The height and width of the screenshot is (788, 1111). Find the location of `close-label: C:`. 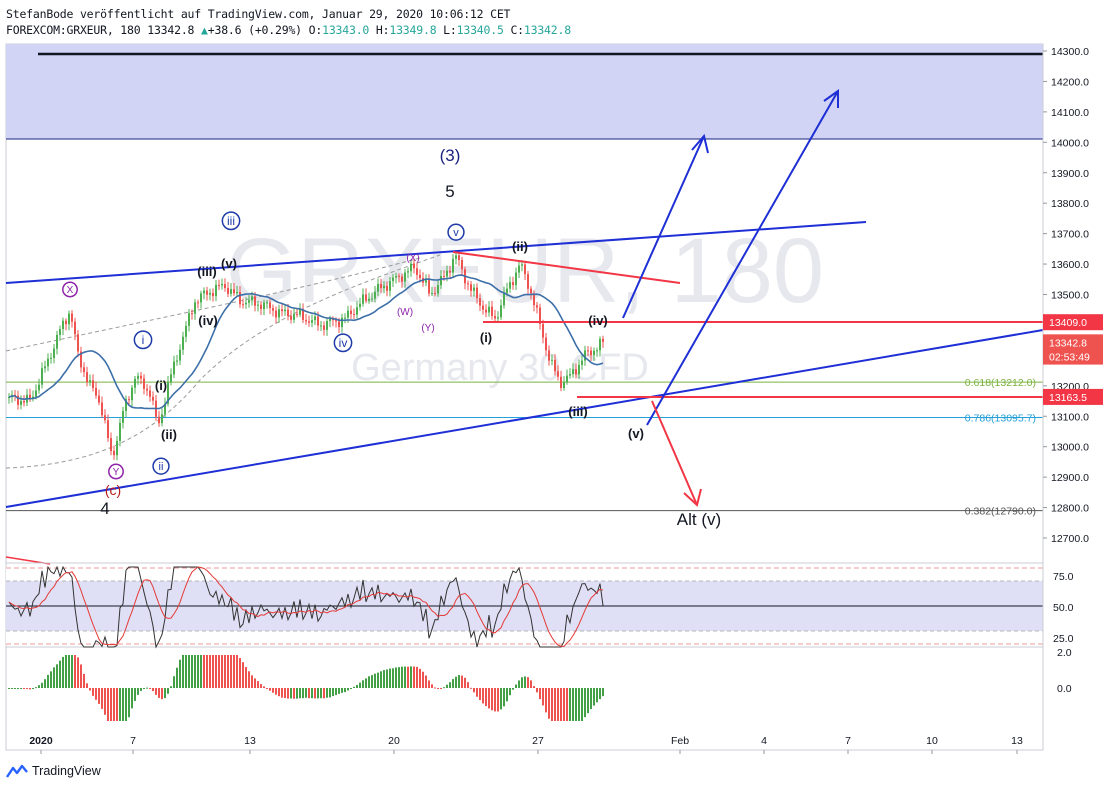

close-label: C: is located at coordinates (517, 30).